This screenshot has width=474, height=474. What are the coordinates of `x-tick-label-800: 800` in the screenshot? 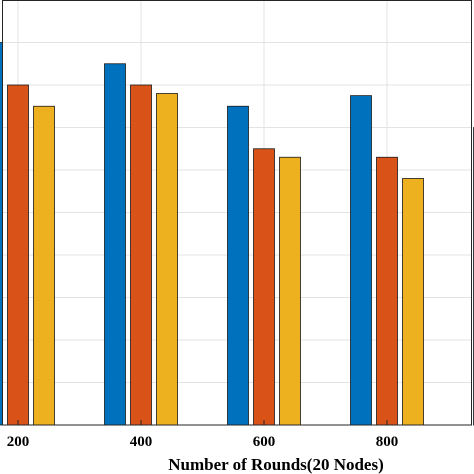 It's located at (387, 442).